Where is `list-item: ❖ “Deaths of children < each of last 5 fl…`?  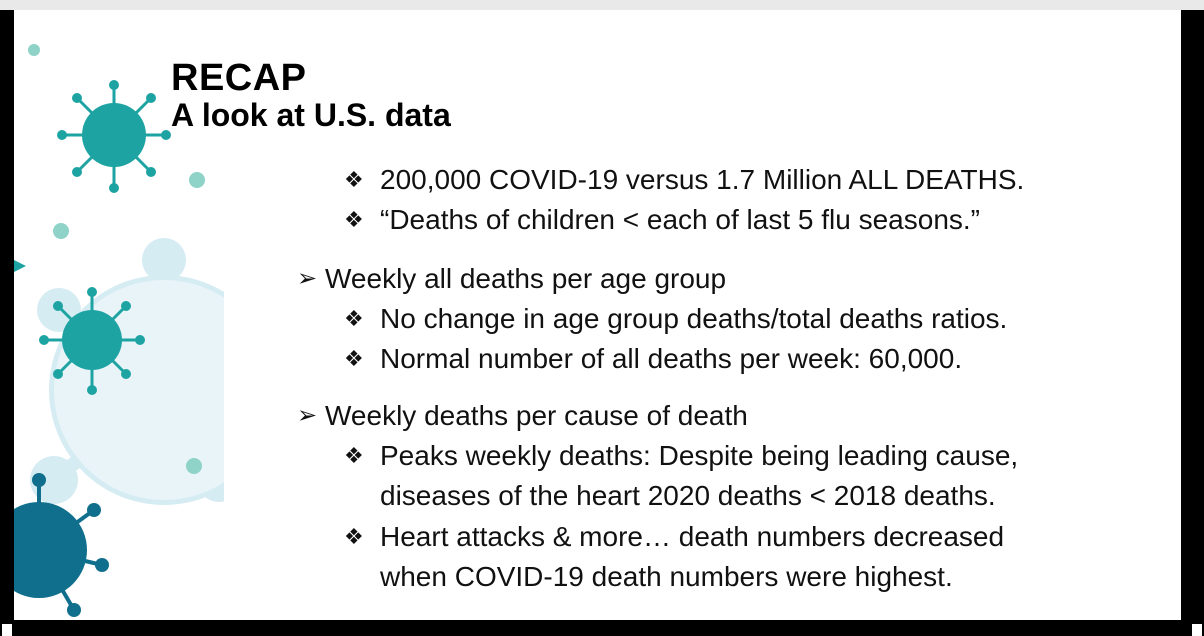
list-item: ❖ “Deaths of children < each of last 5 fl… is located at coordinates (662, 220).